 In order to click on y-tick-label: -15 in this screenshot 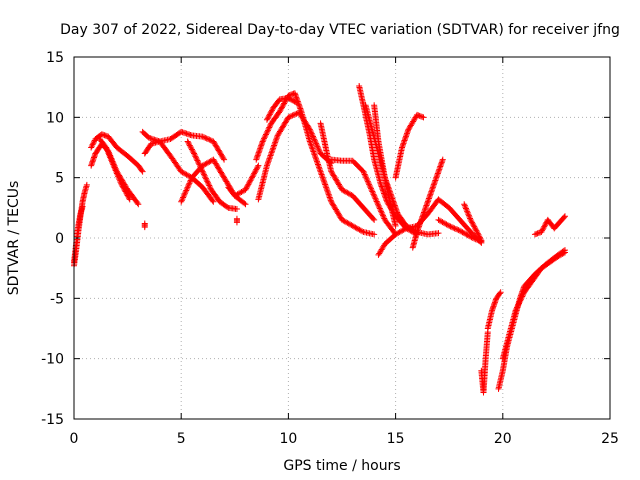, I will do `click(52, 420)`.